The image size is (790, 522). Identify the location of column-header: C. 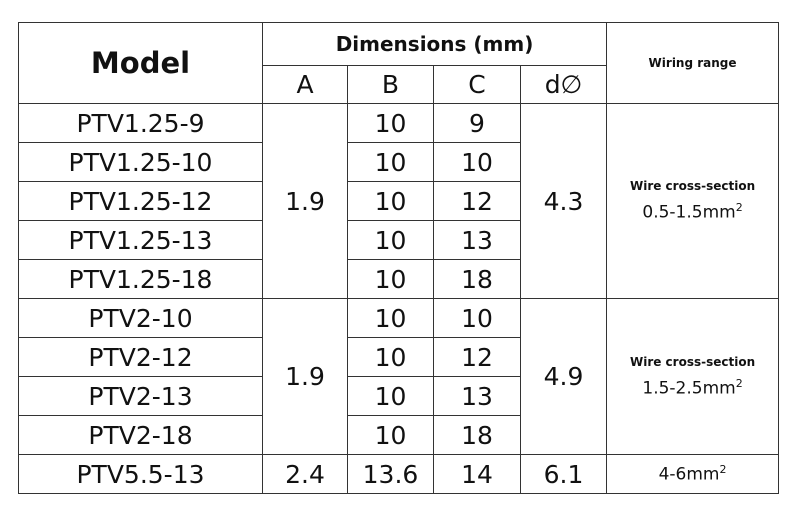
(477, 84).